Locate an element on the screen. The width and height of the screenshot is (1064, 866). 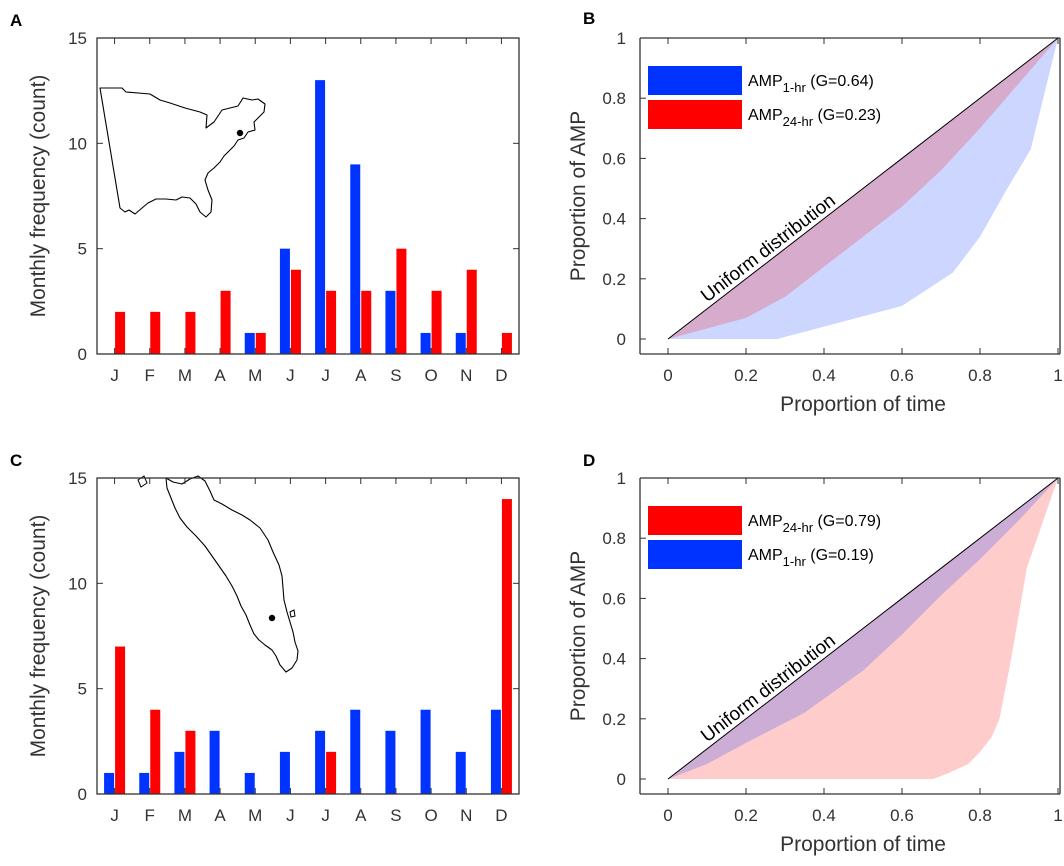
map-malay-peninsula-outline is located at coordinates (232, 574).